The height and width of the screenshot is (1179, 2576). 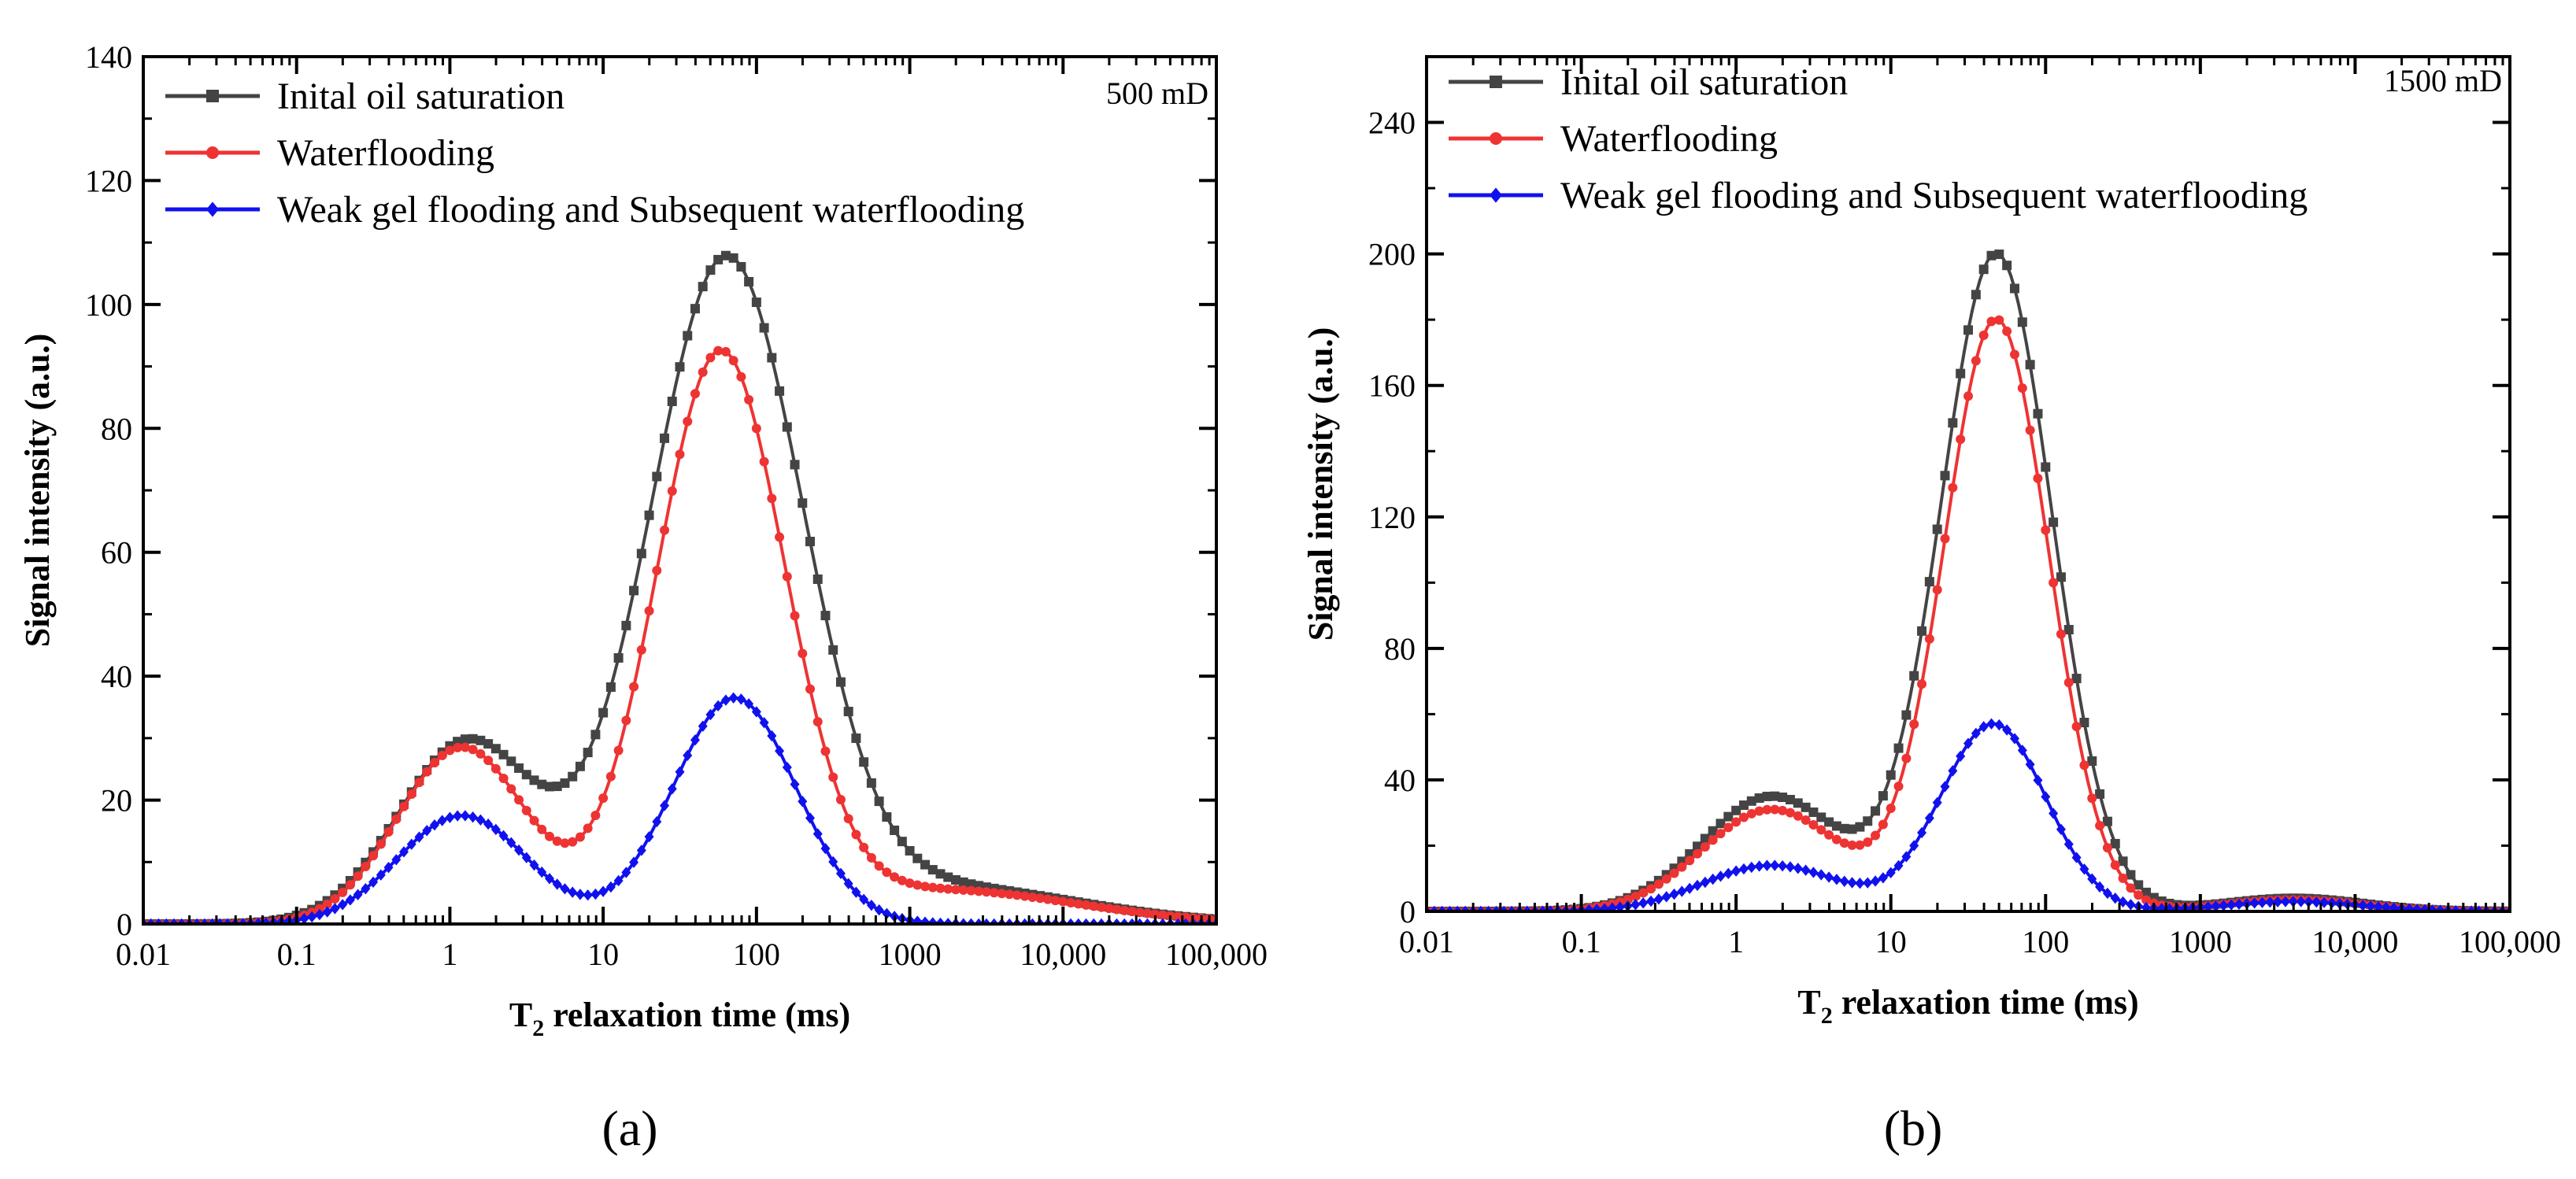 What do you see at coordinates (108, 305) in the screenshot?
I see `y-tick-label: 100` at bounding box center [108, 305].